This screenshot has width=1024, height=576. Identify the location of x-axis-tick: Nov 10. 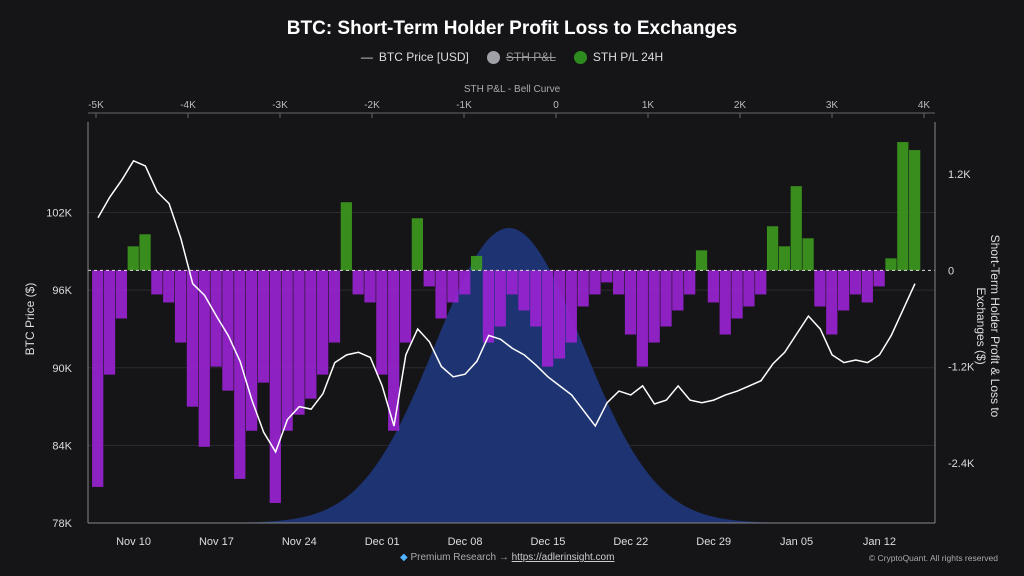
(133, 542).